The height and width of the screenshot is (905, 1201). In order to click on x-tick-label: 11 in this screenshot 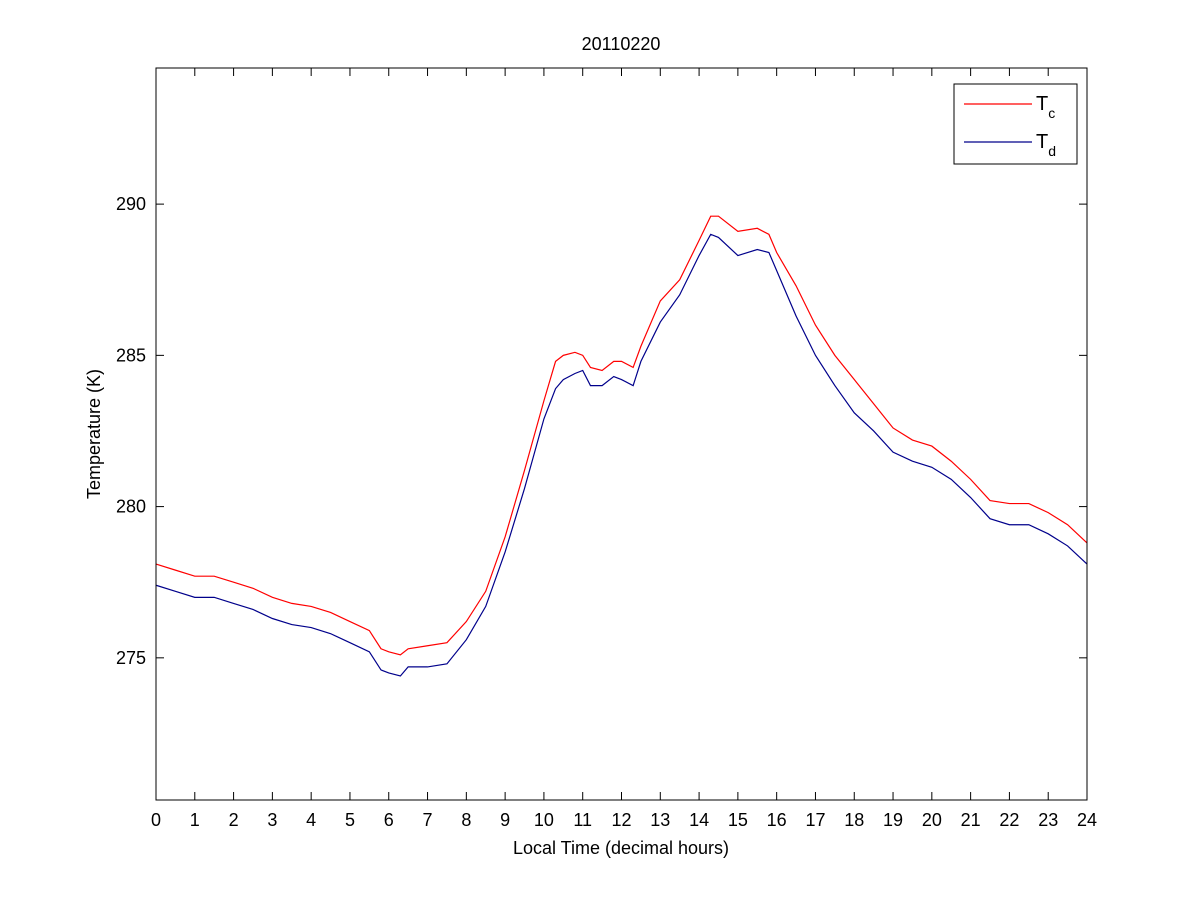, I will do `click(582, 820)`.